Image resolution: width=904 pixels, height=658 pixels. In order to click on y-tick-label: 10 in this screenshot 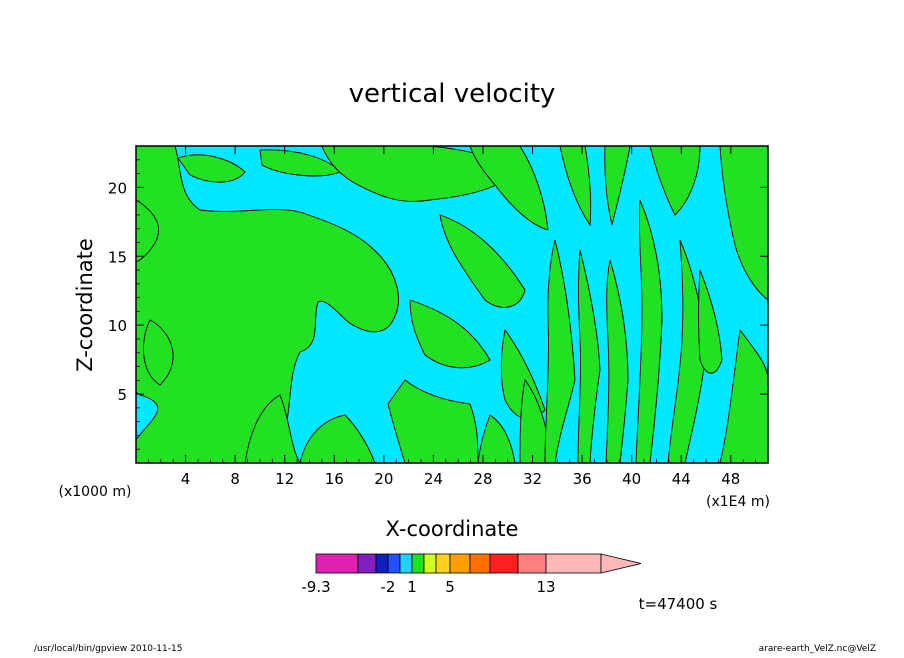, I will do `click(117, 326)`.